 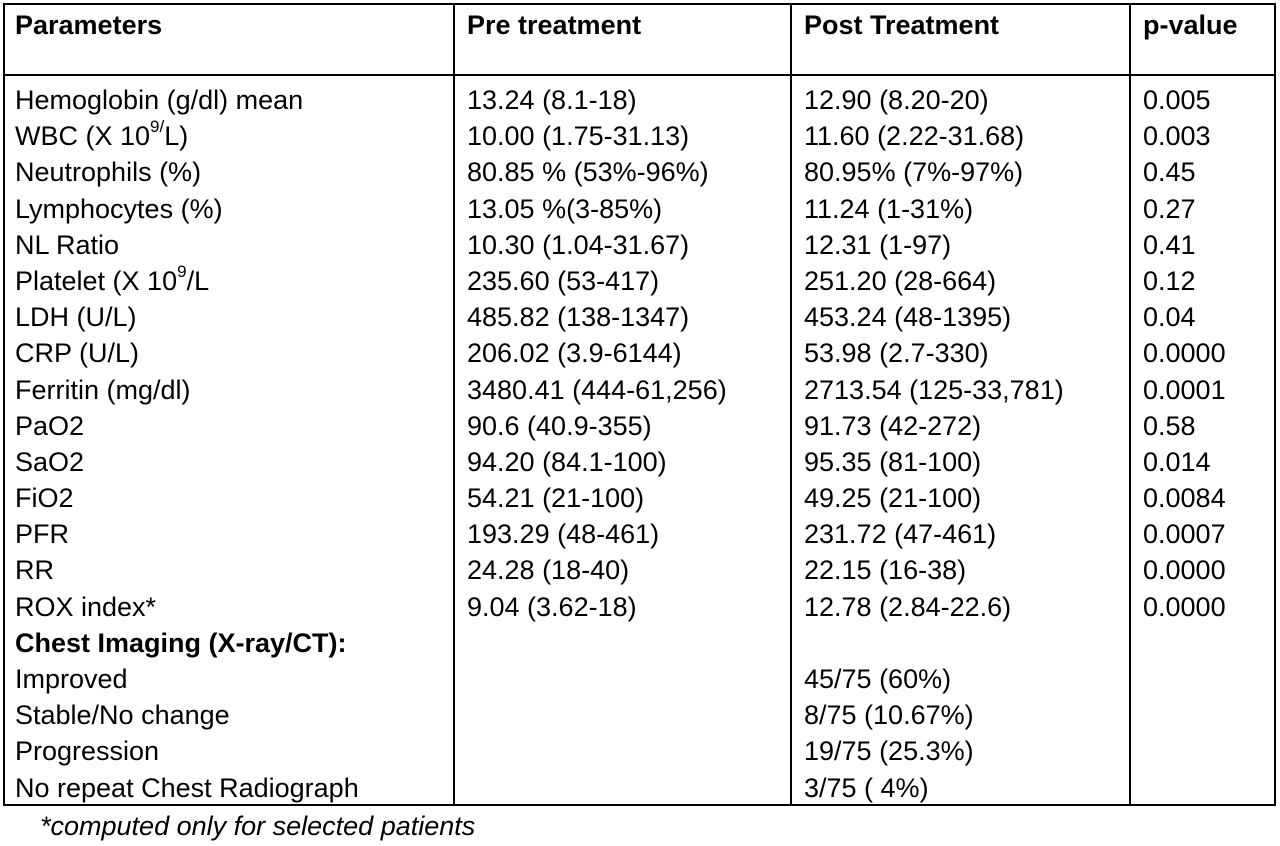 What do you see at coordinates (103, 389) in the screenshot?
I see `param-cell: Ferritin (mg/dl)` at bounding box center [103, 389].